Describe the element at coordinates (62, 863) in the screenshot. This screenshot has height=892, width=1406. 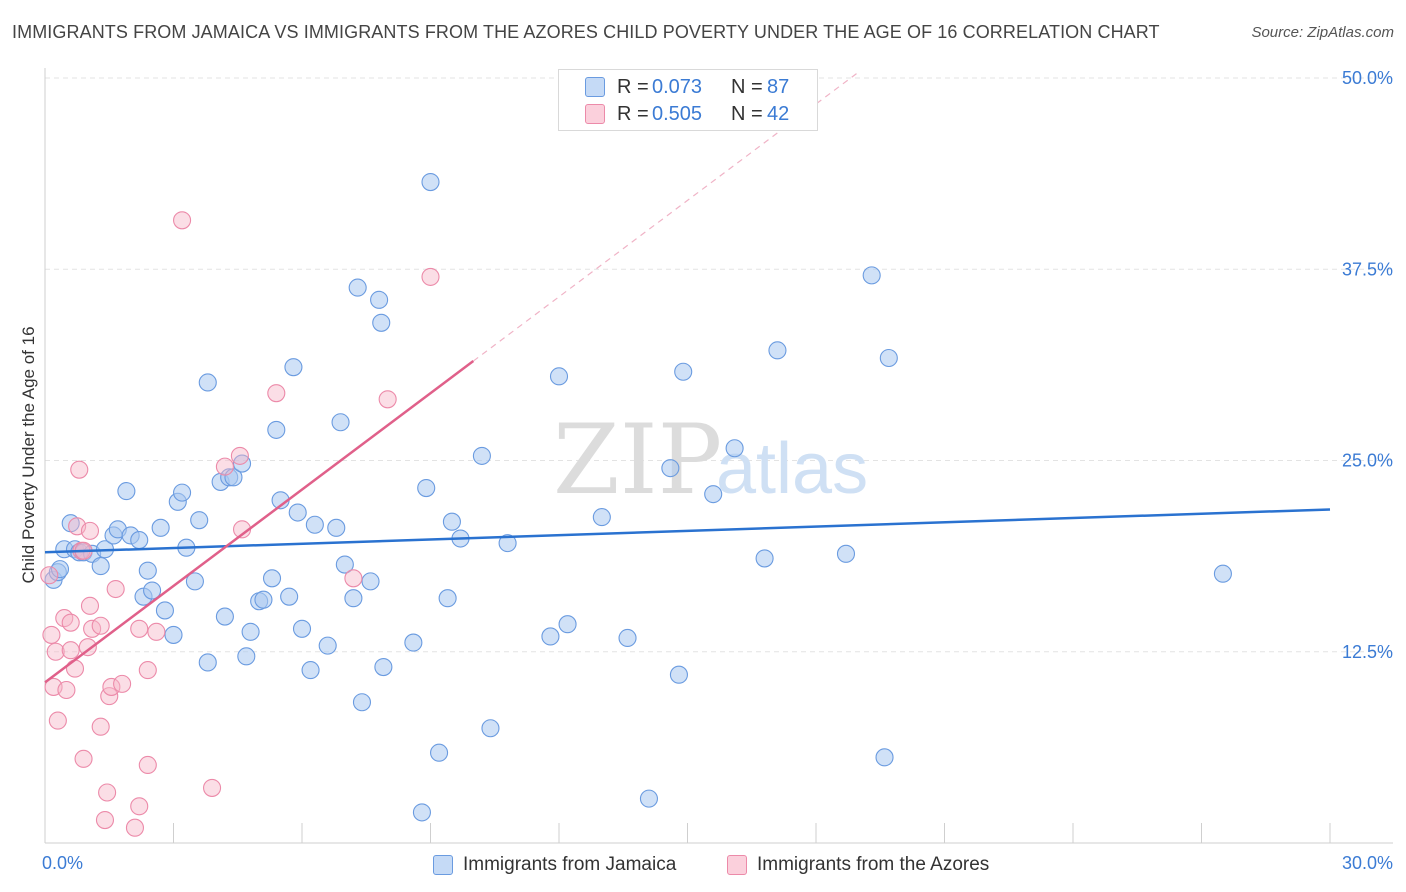
I see `x-tick-label: 0.0%` at that location.